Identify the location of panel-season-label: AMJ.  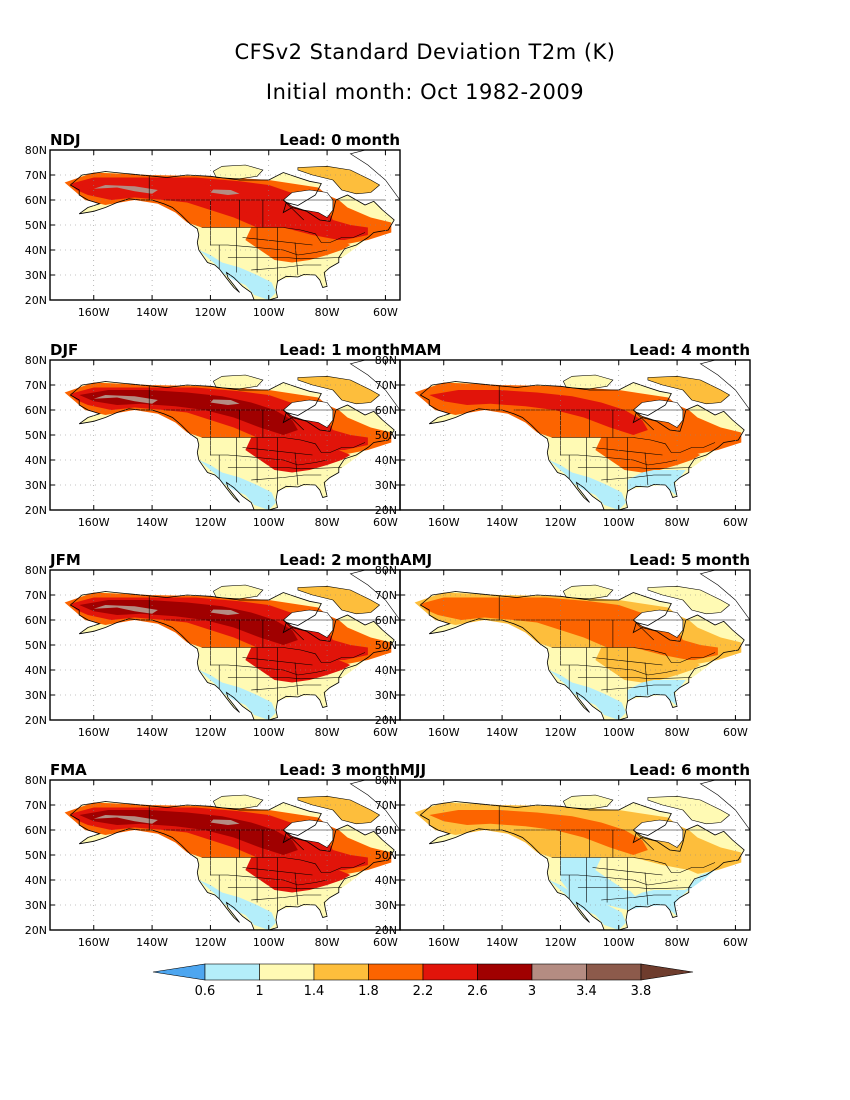
(416, 560).